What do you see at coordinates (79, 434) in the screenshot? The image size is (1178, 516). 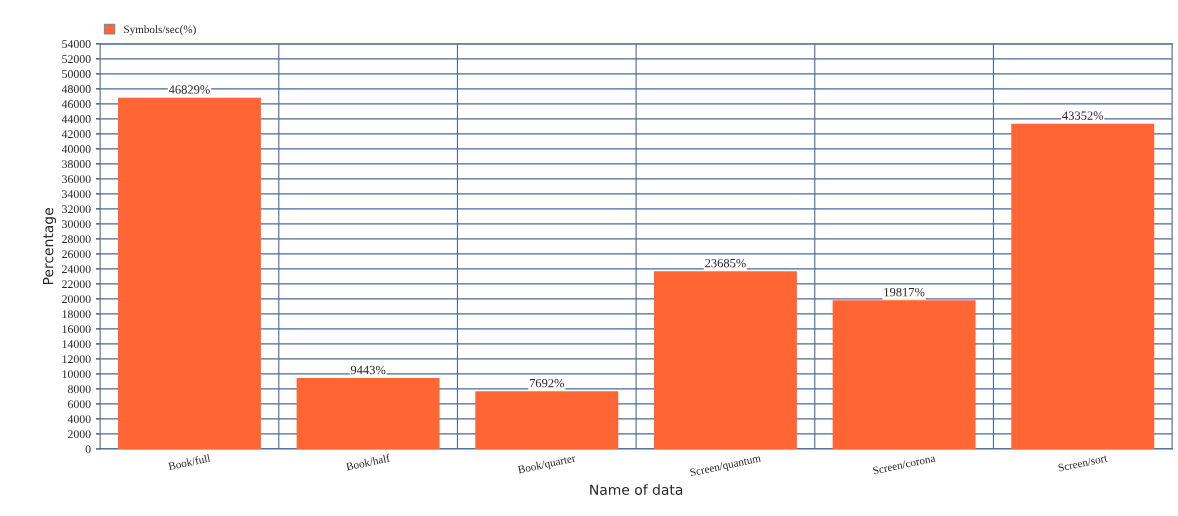 I see `y-tick-label: 2000` at bounding box center [79, 434].